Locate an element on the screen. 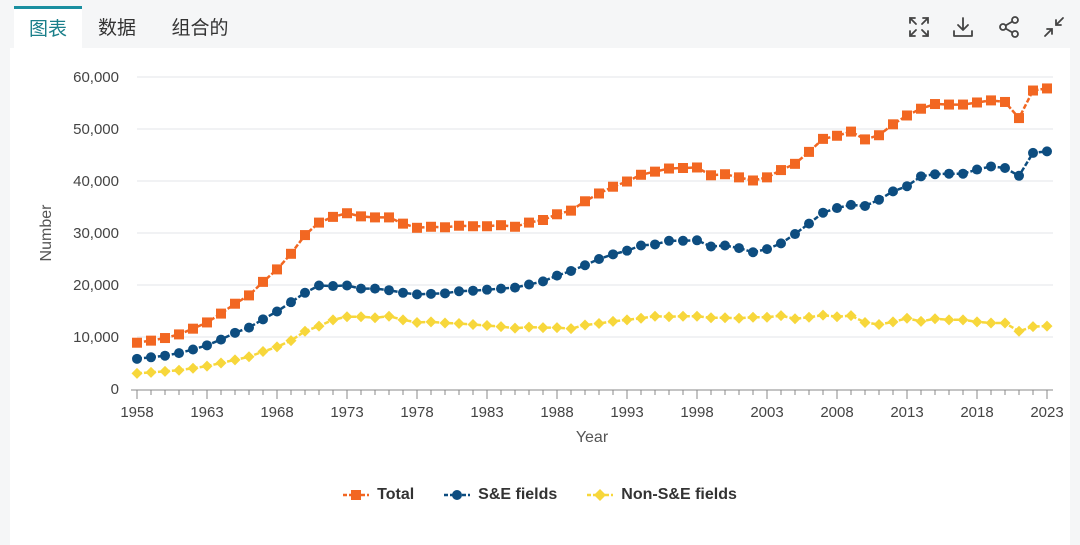 The width and height of the screenshot is (1080, 545). y-tick-label: 10,000 is located at coordinates (96, 337).